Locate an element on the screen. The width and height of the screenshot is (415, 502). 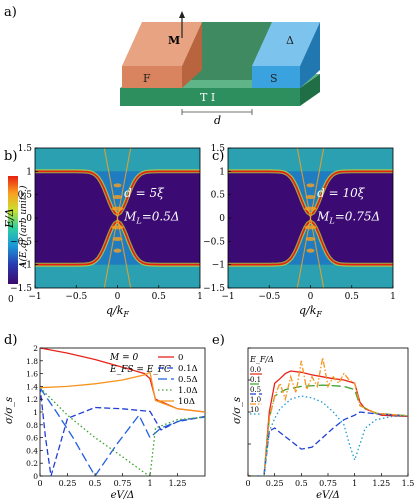
y-tick-label: 0.8 is located at coordinates (32, 425).